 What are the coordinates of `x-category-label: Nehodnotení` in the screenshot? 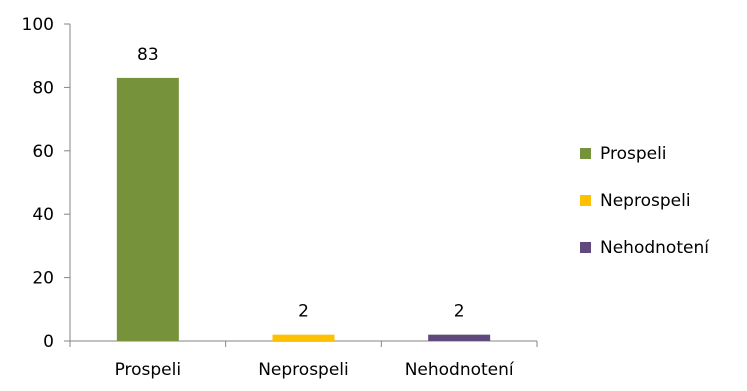 It's located at (460, 370).